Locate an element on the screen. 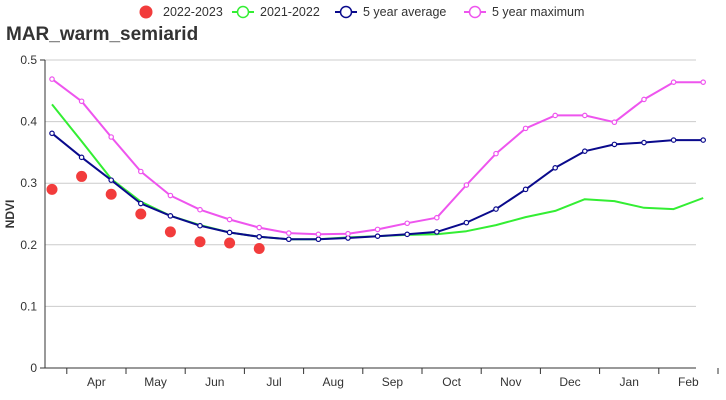 Image resolution: width=726 pixels, height=400 pixels. x-tick-label: Feb is located at coordinates (688, 382).